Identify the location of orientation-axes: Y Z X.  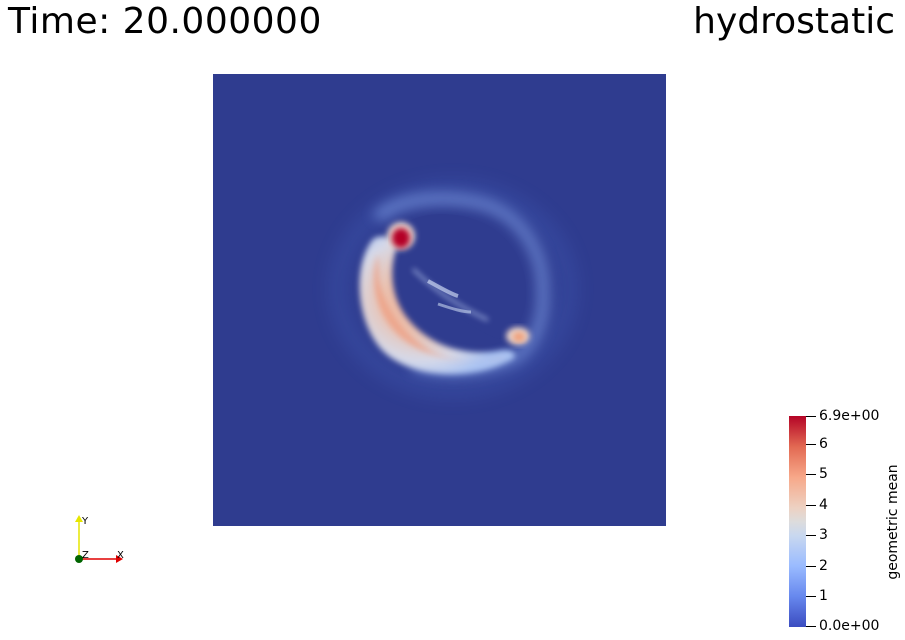
(100, 539).